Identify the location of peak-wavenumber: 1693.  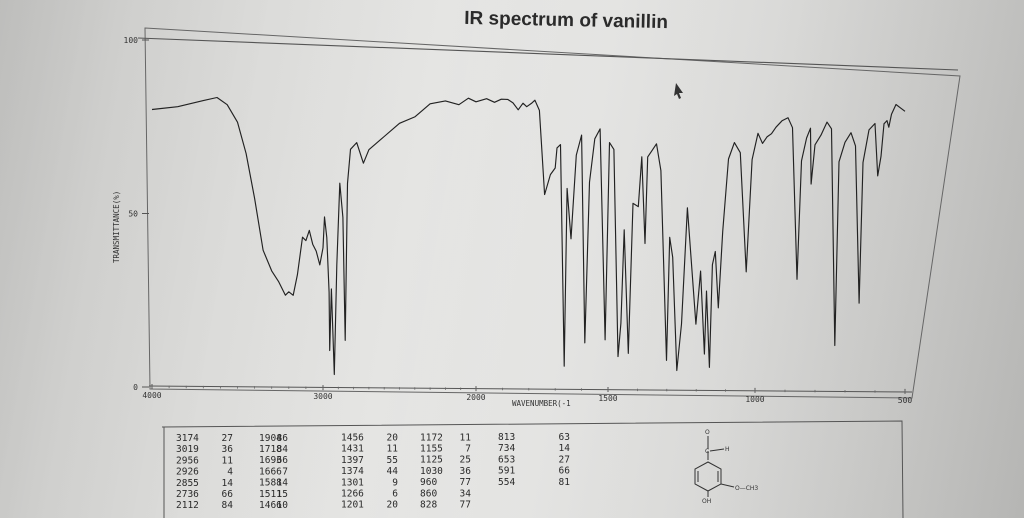
(270, 460).